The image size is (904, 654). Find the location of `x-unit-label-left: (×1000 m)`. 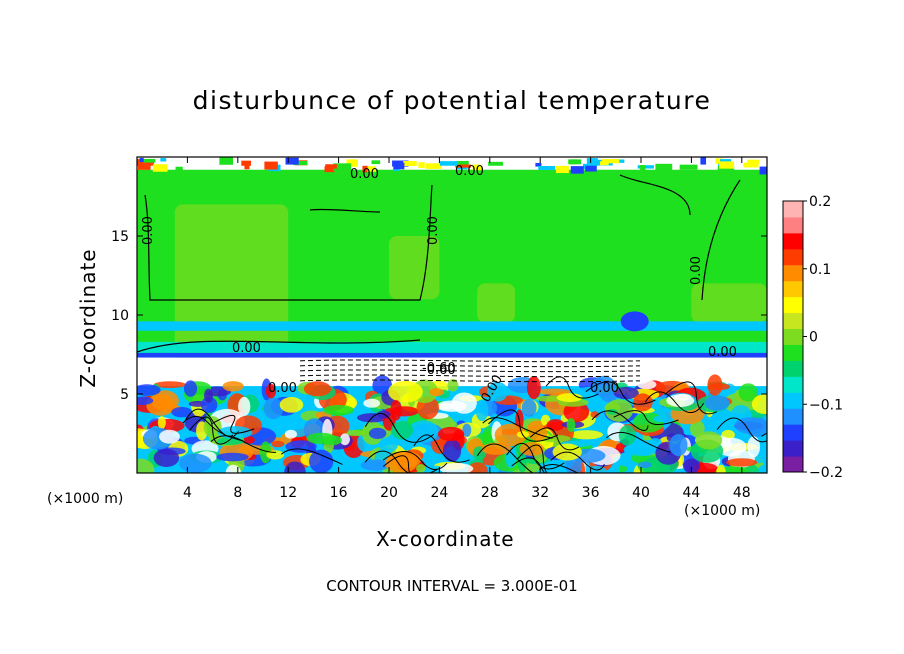

x-unit-label-left: (×1000 m) is located at coordinates (85, 499).